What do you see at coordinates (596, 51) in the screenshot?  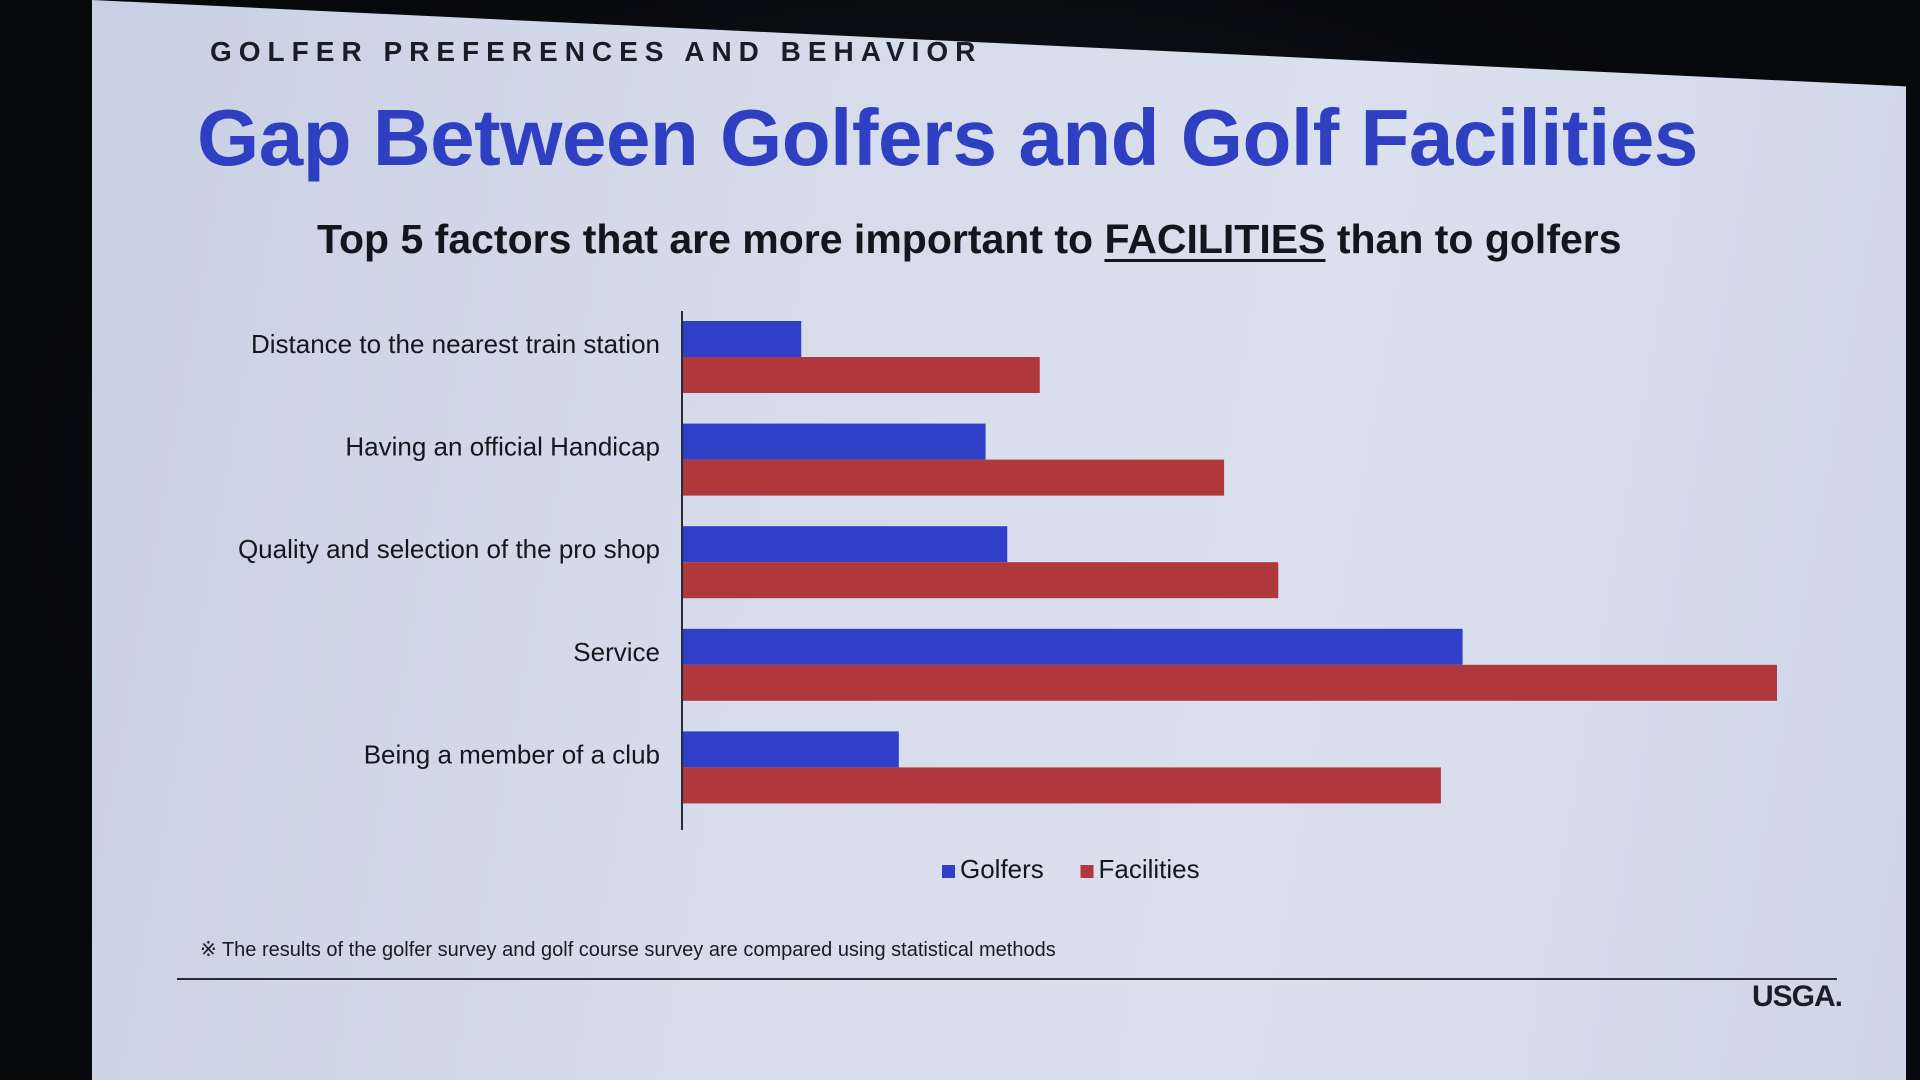 I see `slide-eyebrow: GOLFER PREFERENCES AND BEHAVIOR` at bounding box center [596, 51].